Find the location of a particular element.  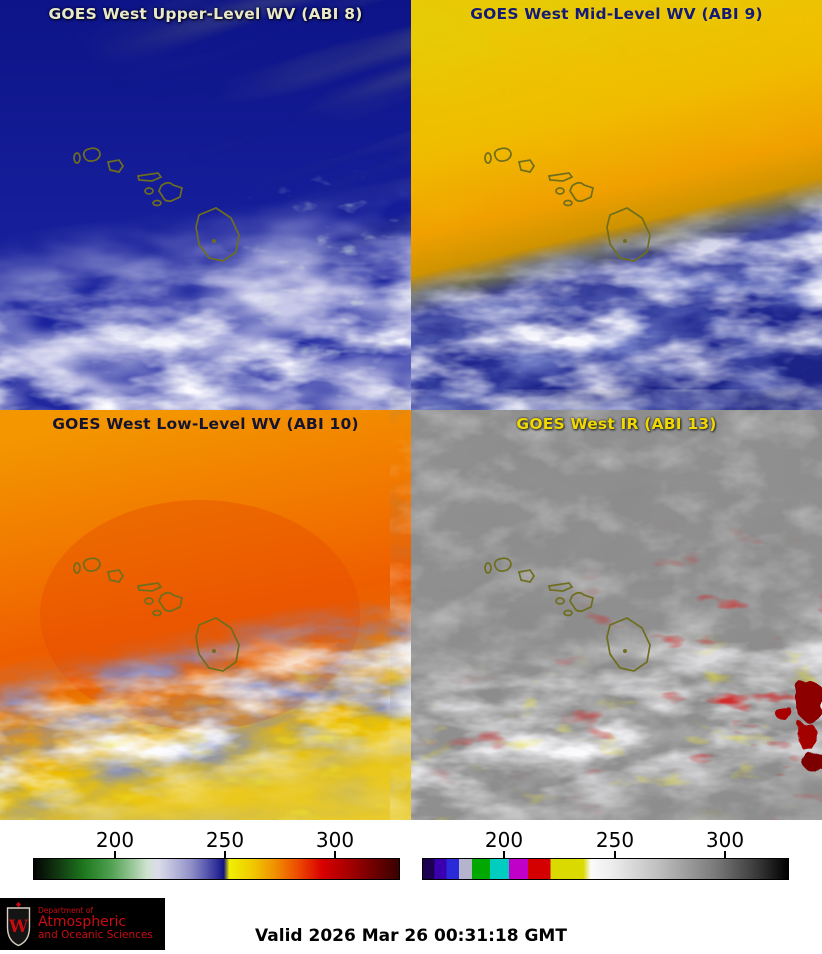

wv-colorbar-tick-label: 300 is located at coordinates (335, 840).